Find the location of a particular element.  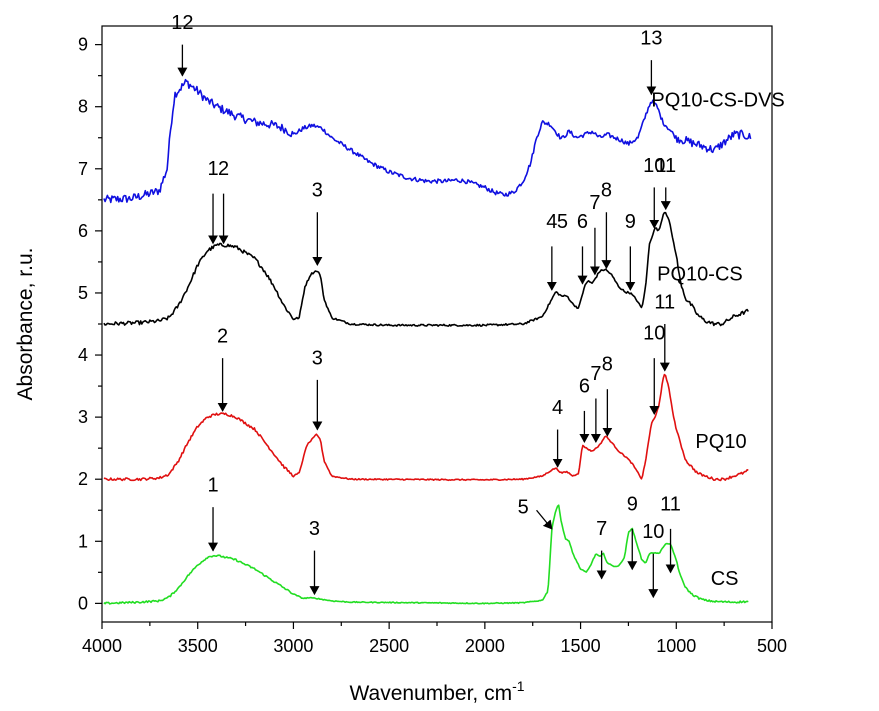

x-axis-title-main: Wavenumber, cm is located at coordinates (430, 693).